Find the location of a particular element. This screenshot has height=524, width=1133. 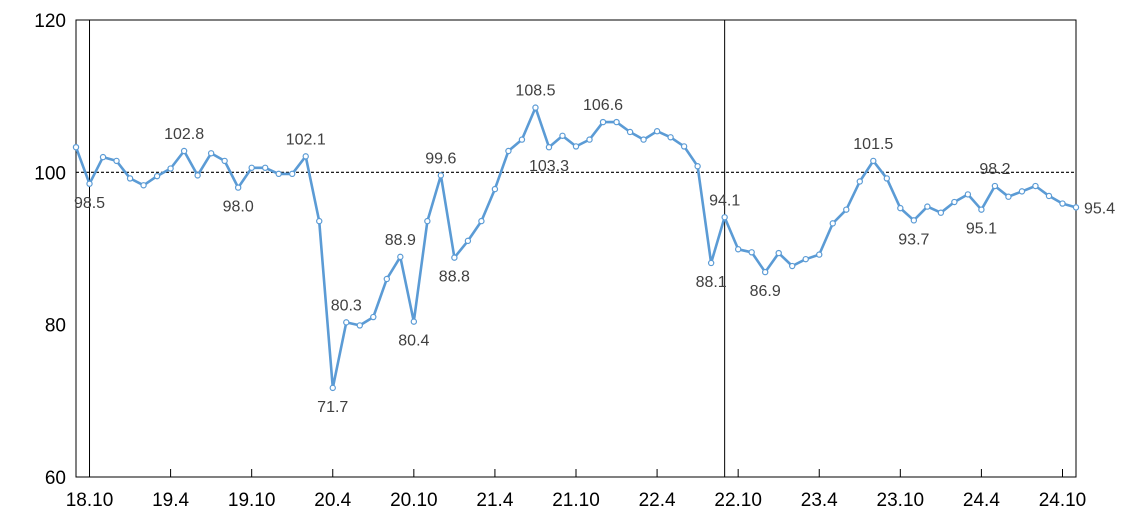

data-label: 94.1 is located at coordinates (724, 200).